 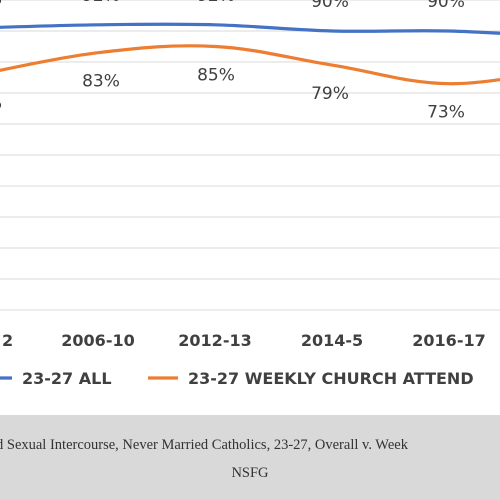 I want to click on legend: 23-27 ALL 23-27 WEEKLY CHURCH ATTEND, so click(x=237, y=378).